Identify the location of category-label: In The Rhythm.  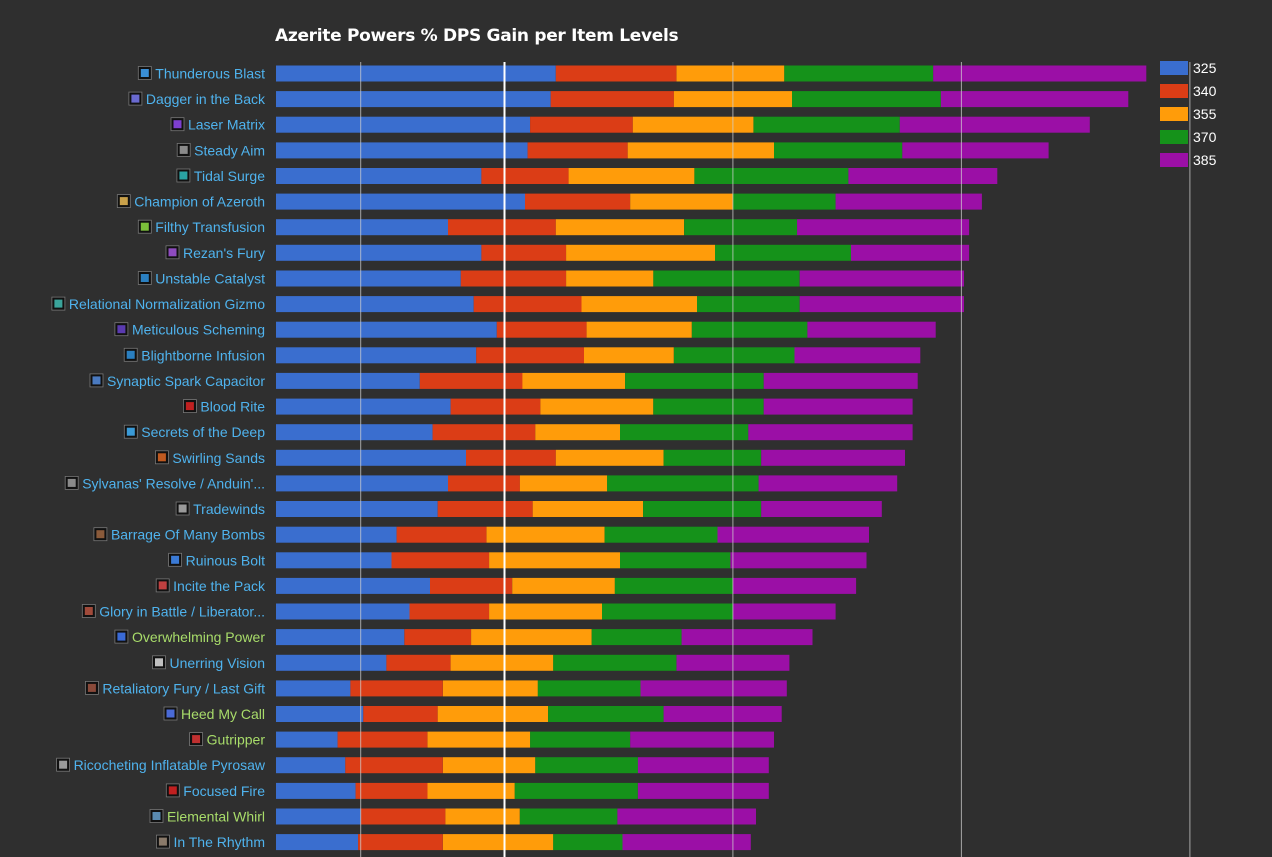
(219, 842).